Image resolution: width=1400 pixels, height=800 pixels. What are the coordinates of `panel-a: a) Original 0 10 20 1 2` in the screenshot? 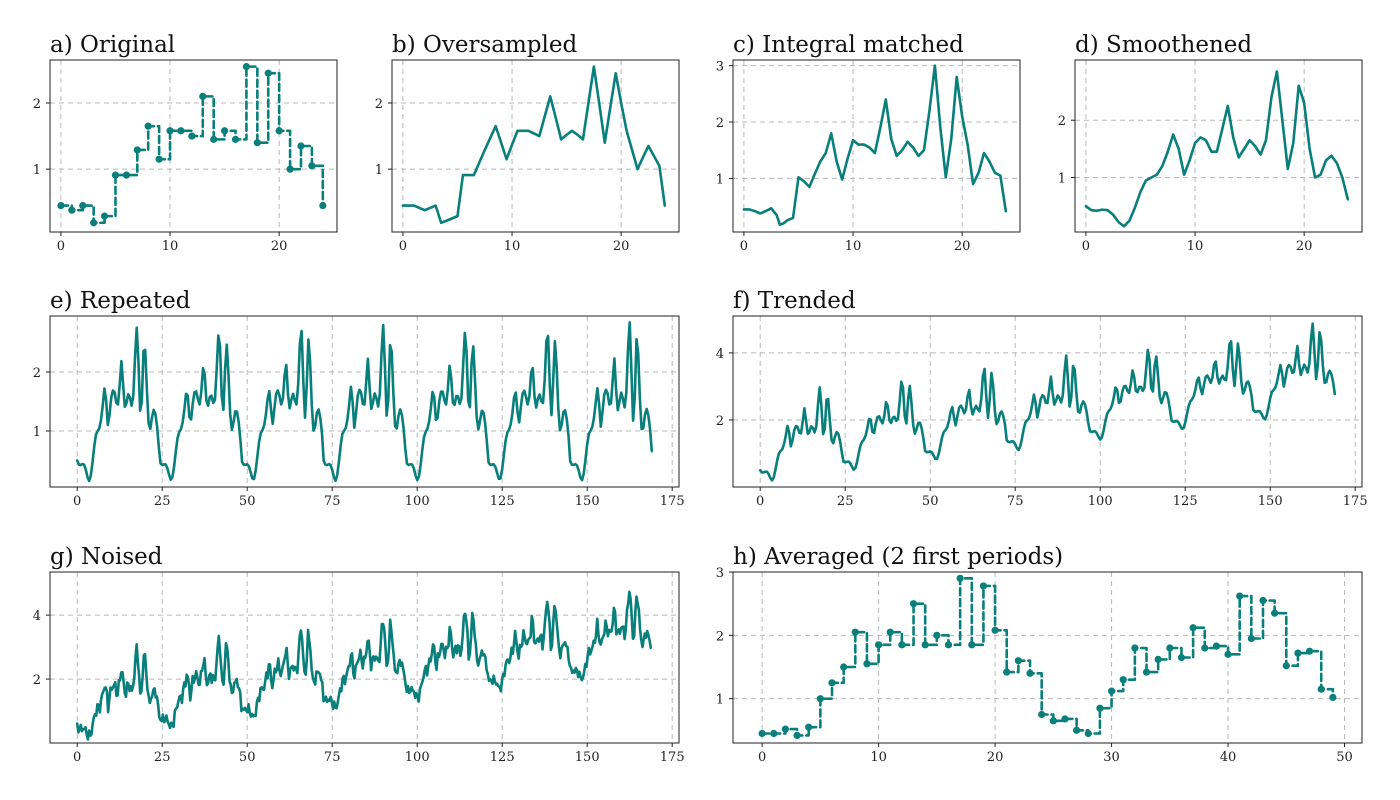 It's located at (185, 143).